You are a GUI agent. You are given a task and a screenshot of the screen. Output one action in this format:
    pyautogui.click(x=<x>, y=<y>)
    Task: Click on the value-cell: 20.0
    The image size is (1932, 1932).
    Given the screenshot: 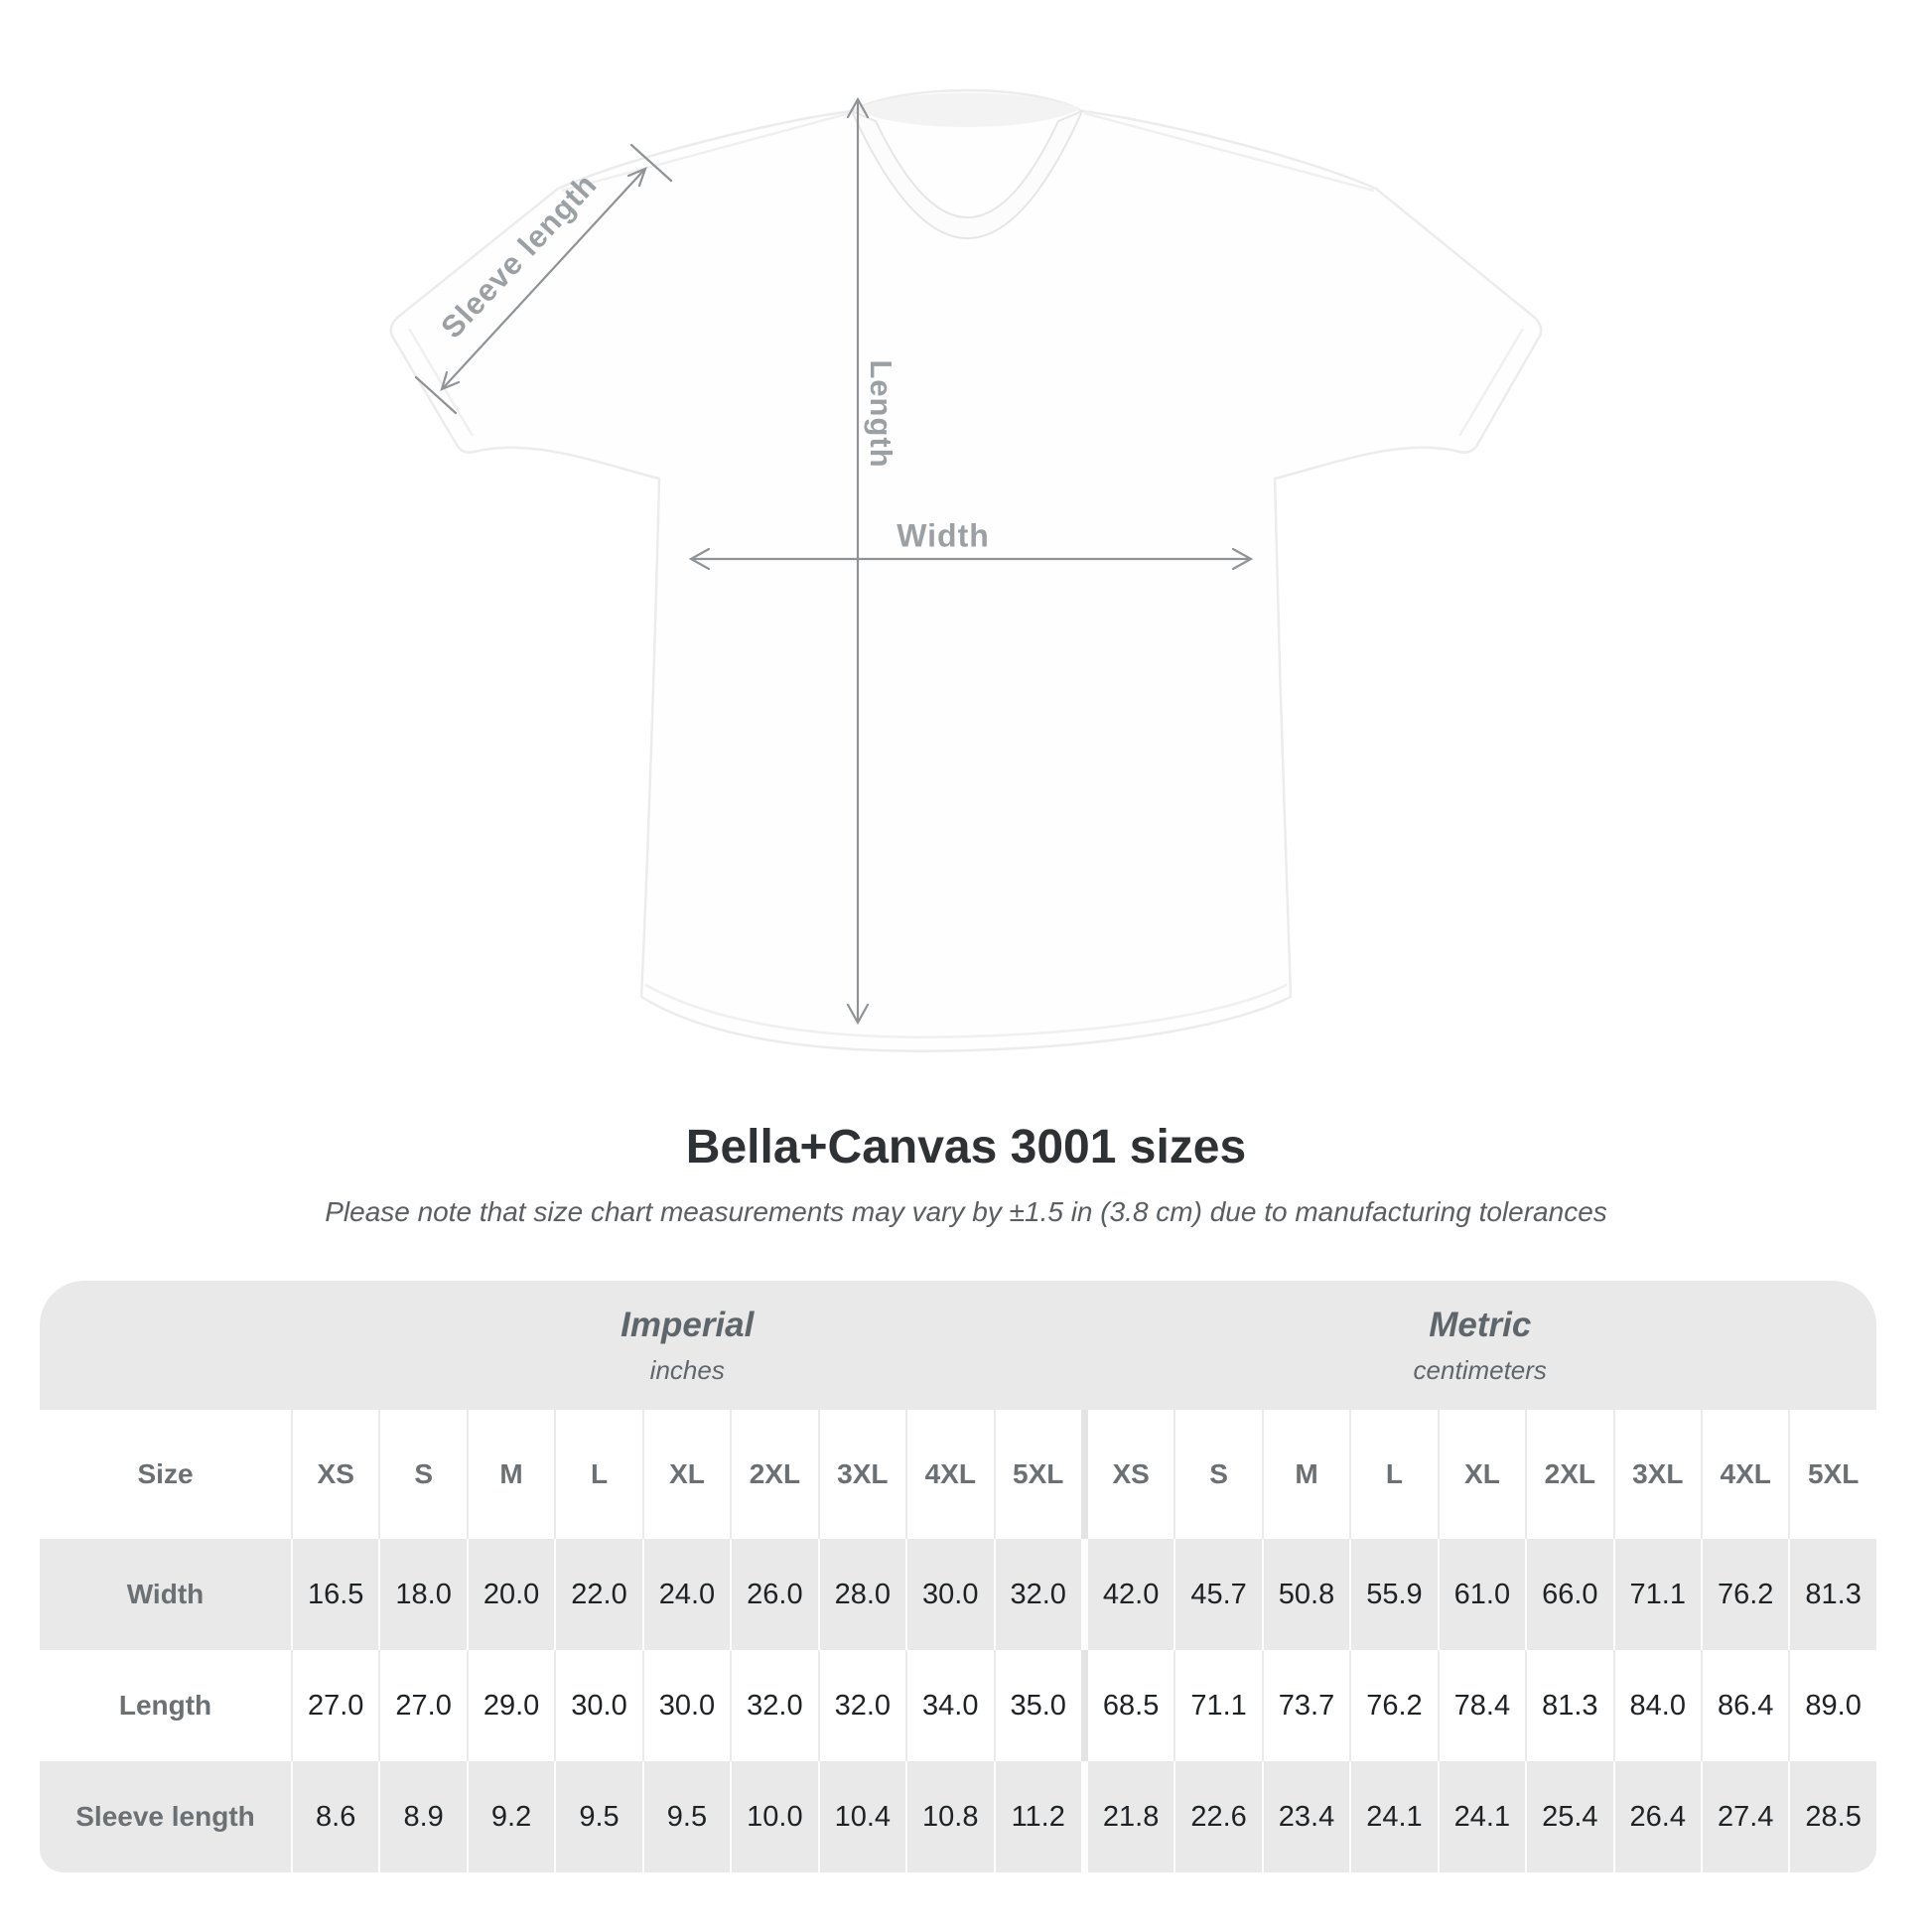 What is the action you would take?
    pyautogui.click(x=510, y=1594)
    